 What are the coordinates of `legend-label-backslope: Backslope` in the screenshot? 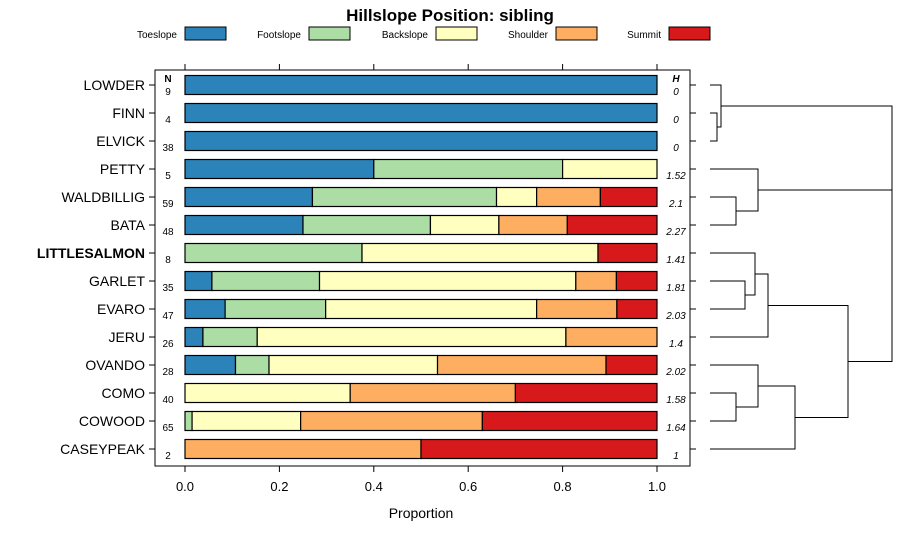 It's located at (405, 35).